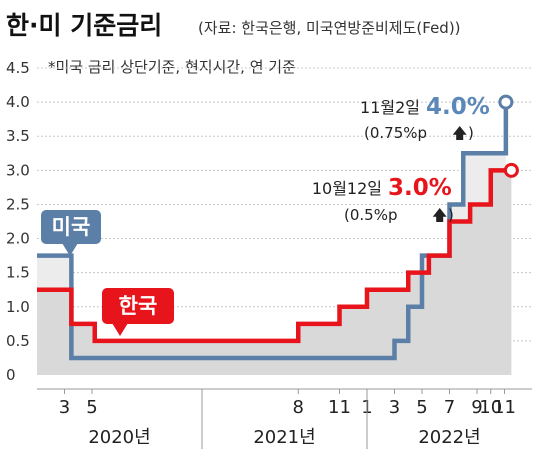 The image size is (545, 449). I want to click on y-tick-label: 2.0, so click(18, 239).